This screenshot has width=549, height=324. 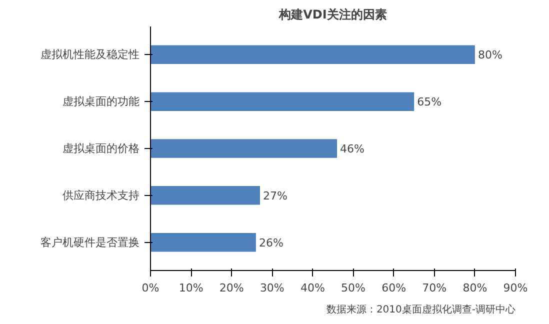 I want to click on chart-title: 构建VDI关注的因素, so click(x=332, y=15).